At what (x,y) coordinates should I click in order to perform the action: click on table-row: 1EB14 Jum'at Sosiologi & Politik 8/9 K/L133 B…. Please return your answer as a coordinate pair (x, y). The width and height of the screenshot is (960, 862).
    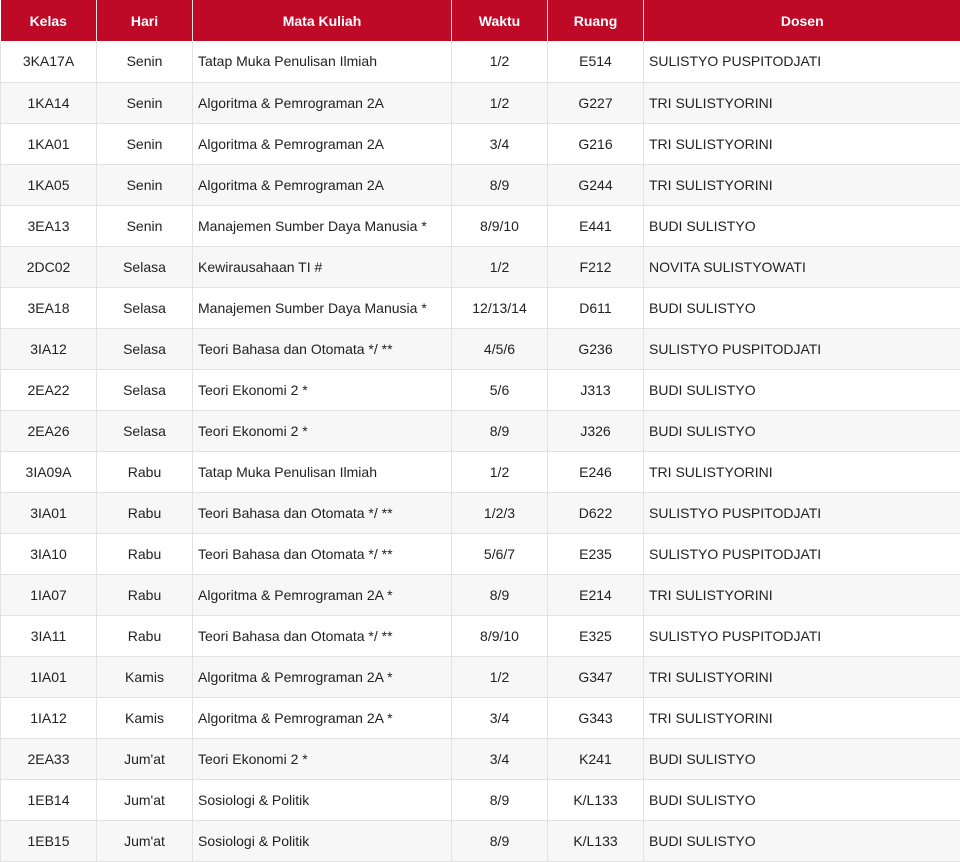
    Looking at the image, I should click on (480, 800).